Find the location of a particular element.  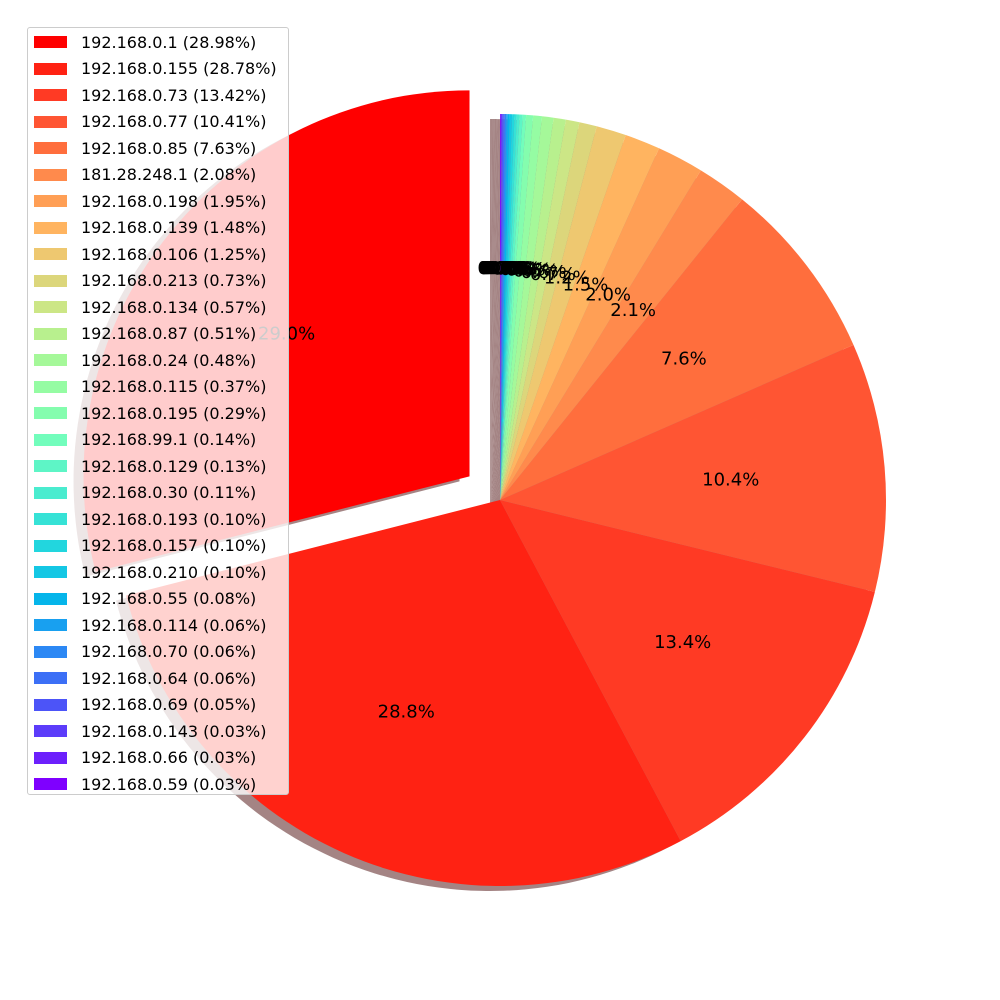

legend-label: 192.168.0.77 (10.41%) is located at coordinates (174, 122).